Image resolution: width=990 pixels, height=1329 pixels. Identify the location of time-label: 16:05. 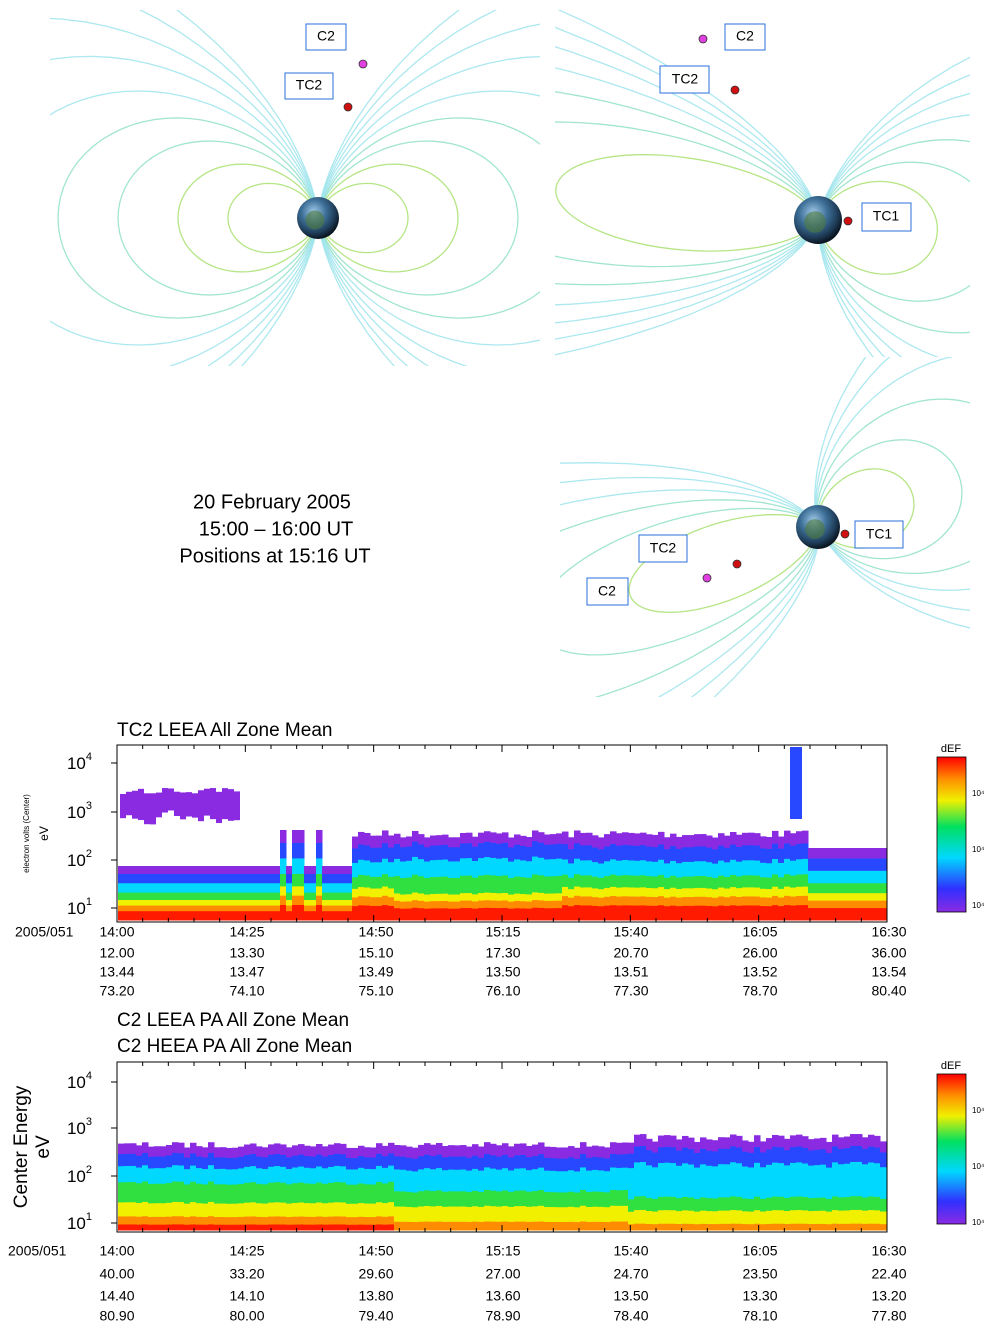
(759, 932).